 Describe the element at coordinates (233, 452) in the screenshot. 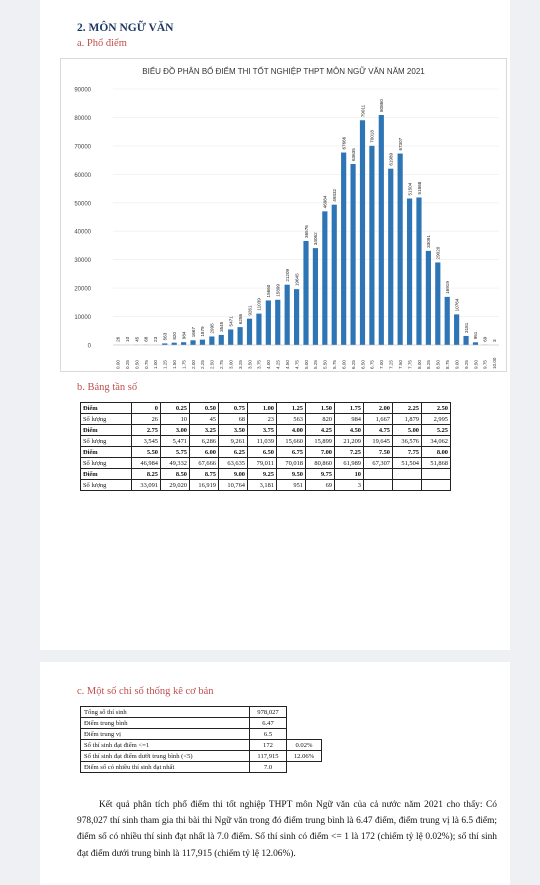

I see `freq-score-cell: 6.25` at that location.